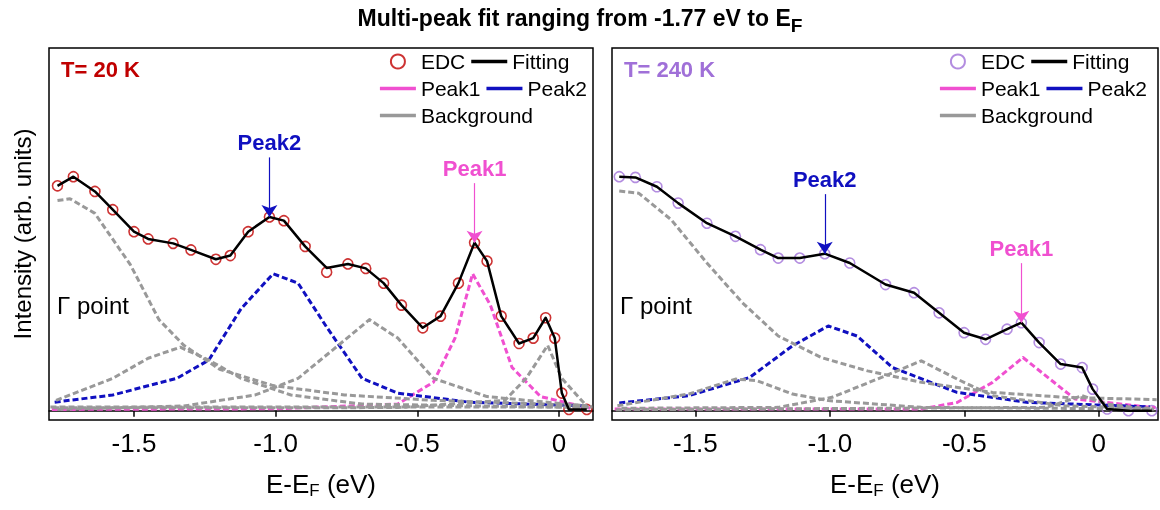  I want to click on chart-subtitle: T= 20 K, so click(100, 69).